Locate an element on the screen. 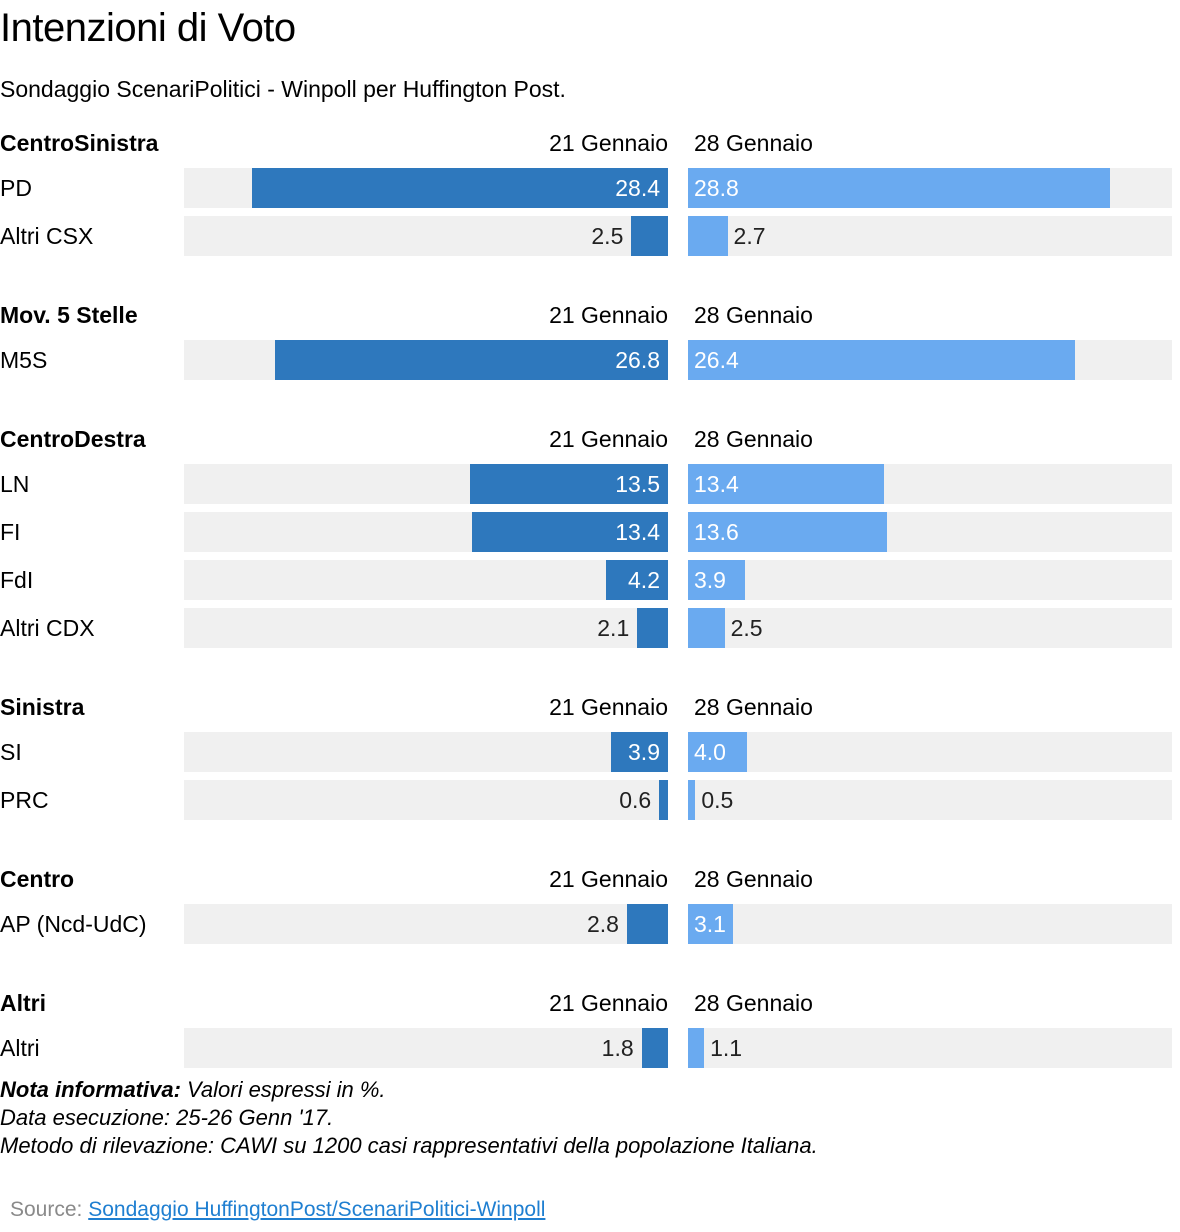 This screenshot has width=1180, height=1232. chart-title: Intenzioni di Voto is located at coordinates (148, 28).